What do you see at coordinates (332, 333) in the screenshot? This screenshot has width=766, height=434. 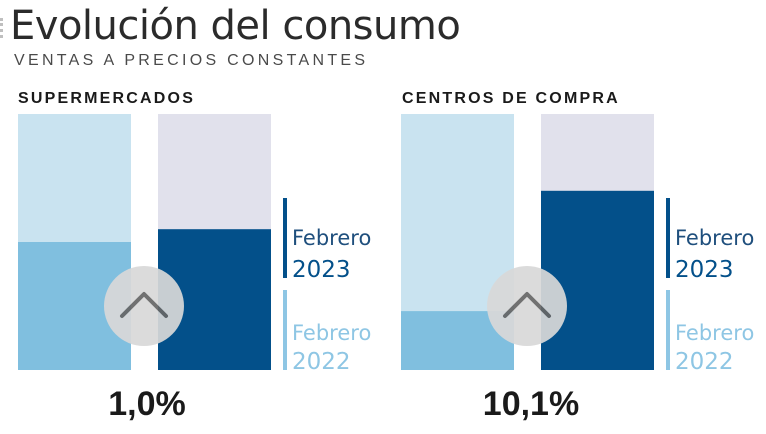 I see `legend-label-2022: Febrero` at bounding box center [332, 333].